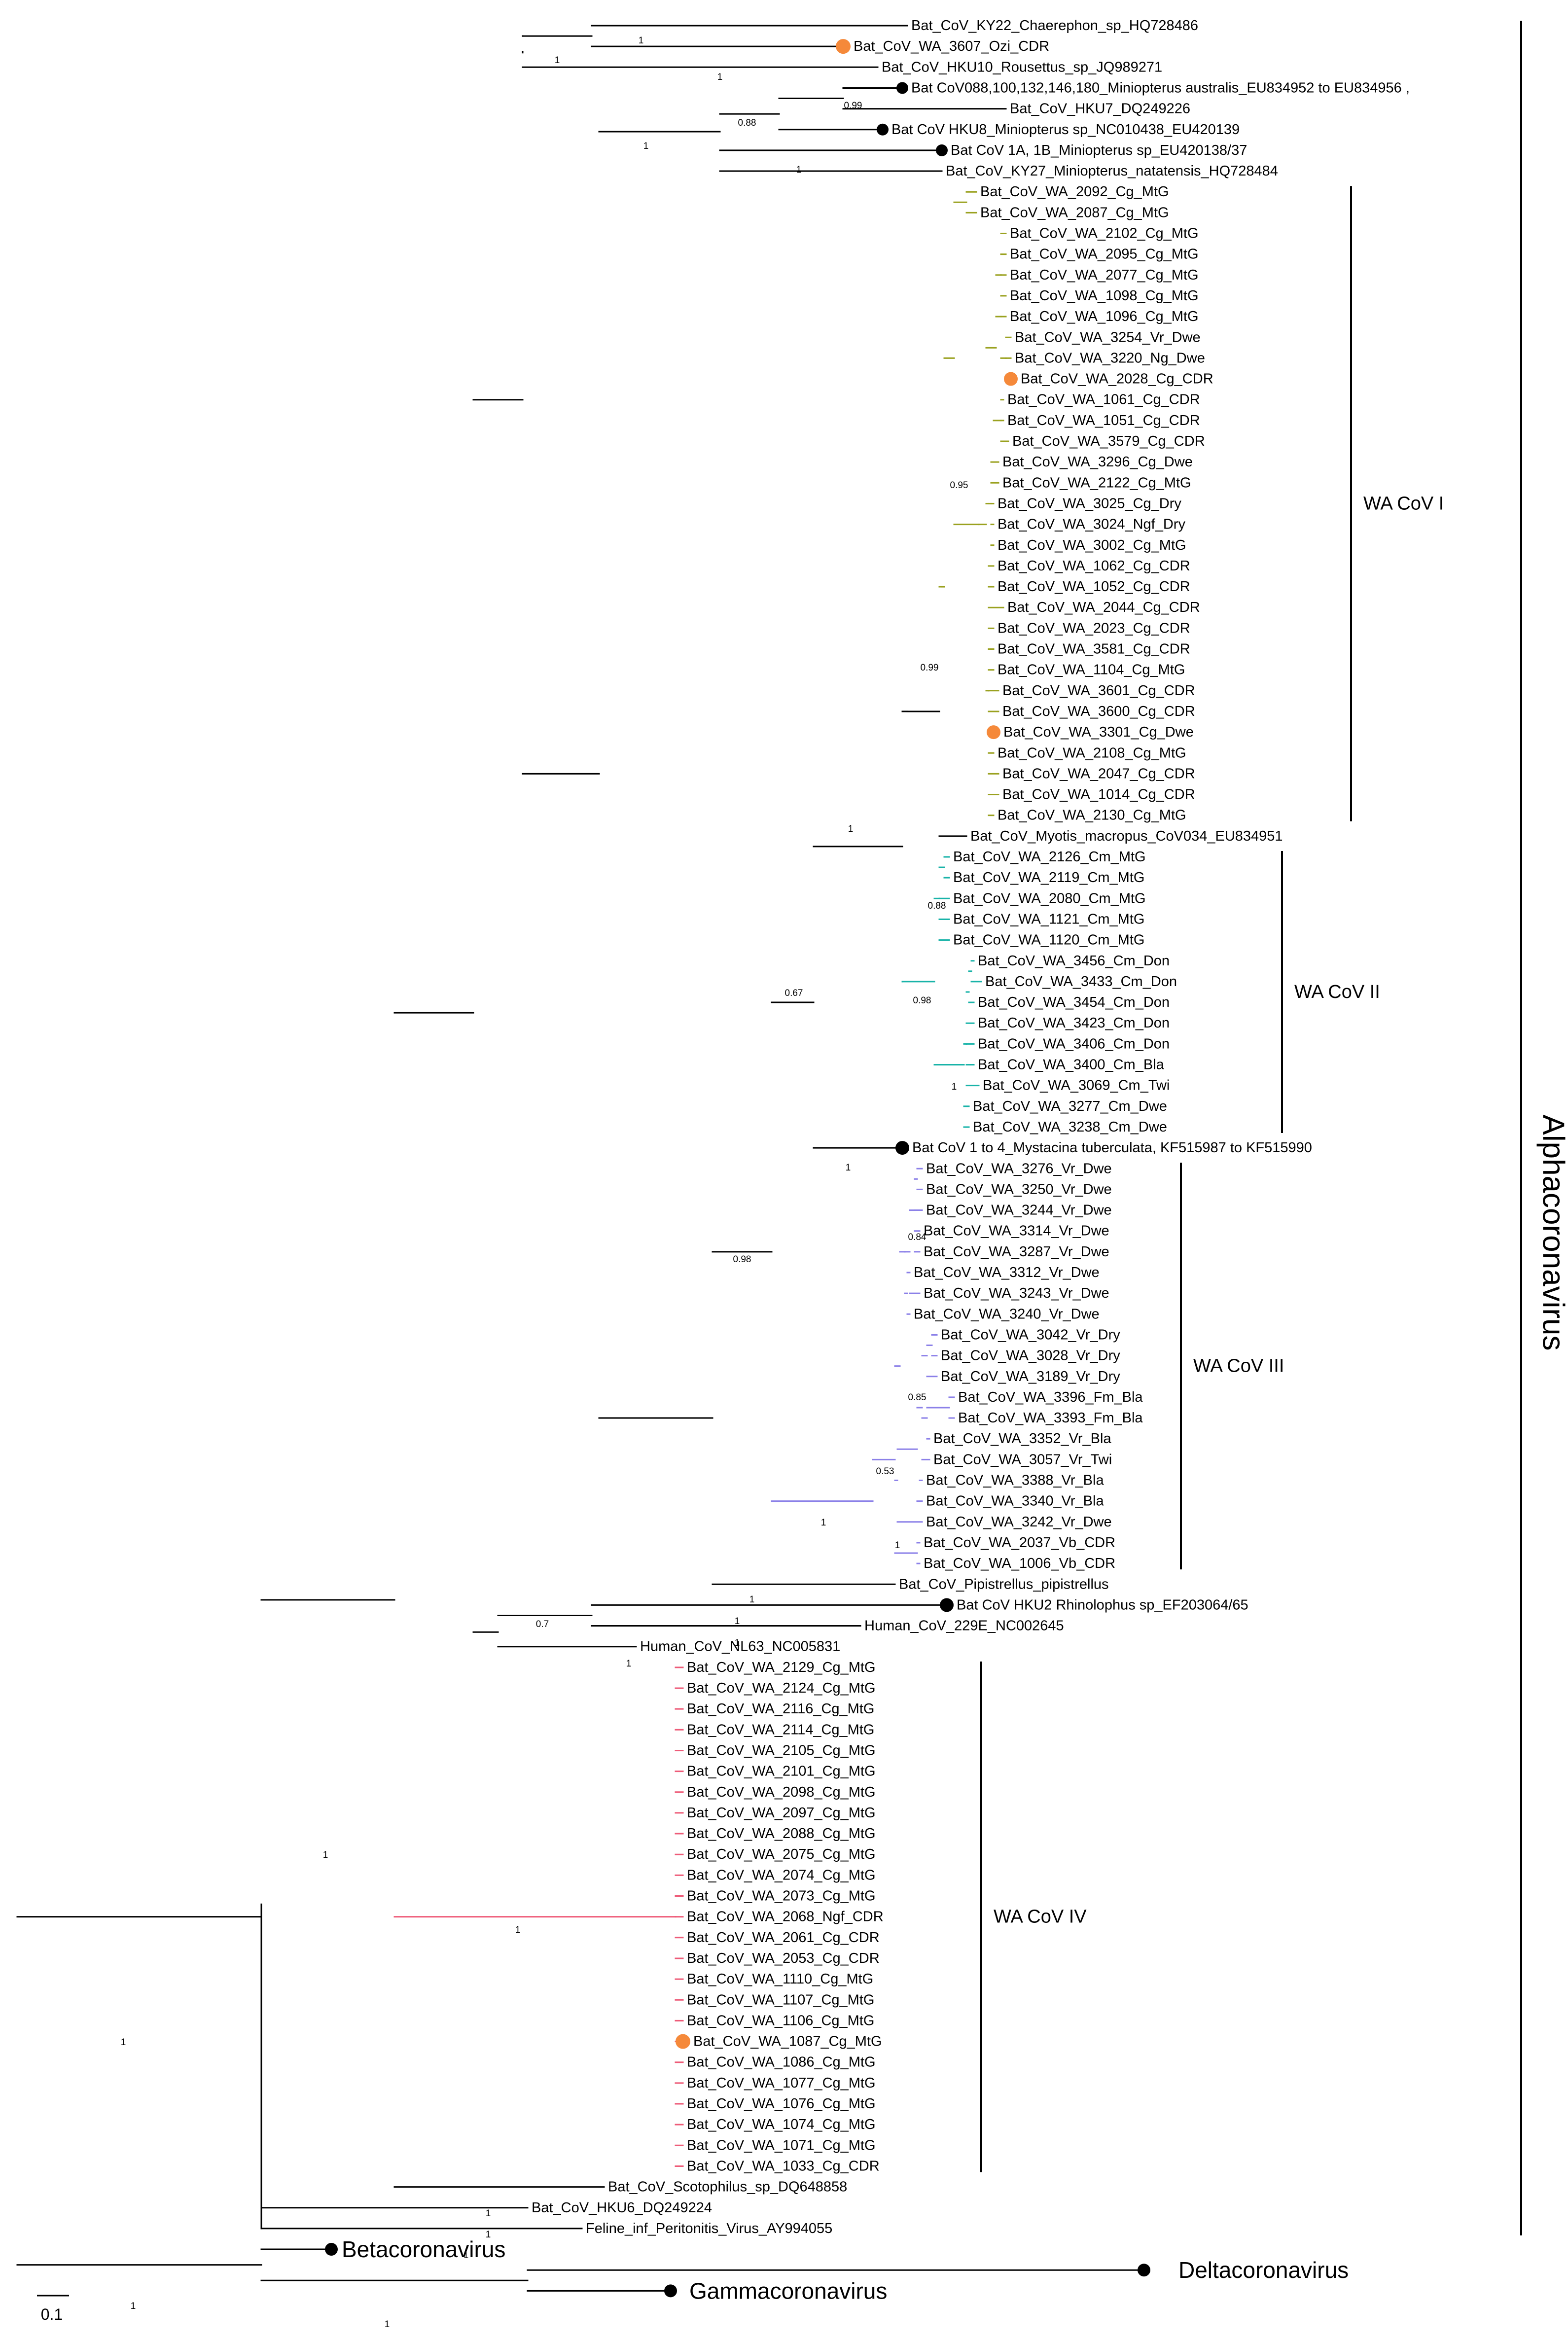  Describe the element at coordinates (1104, 234) in the screenshot. I see `leaf-label: Bat_CoV_WA_2102_Cg_MtG` at that location.